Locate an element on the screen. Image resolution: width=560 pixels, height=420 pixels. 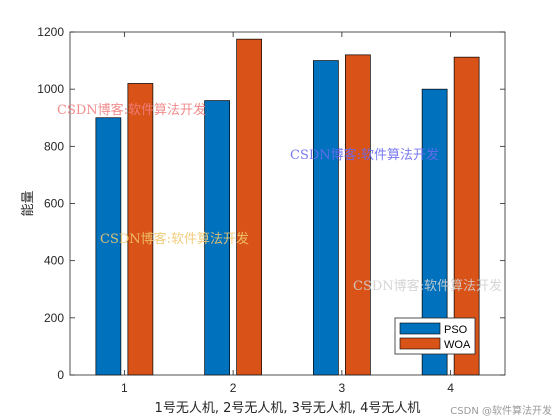
y-tick-label: 0 is located at coordinates (60, 375).